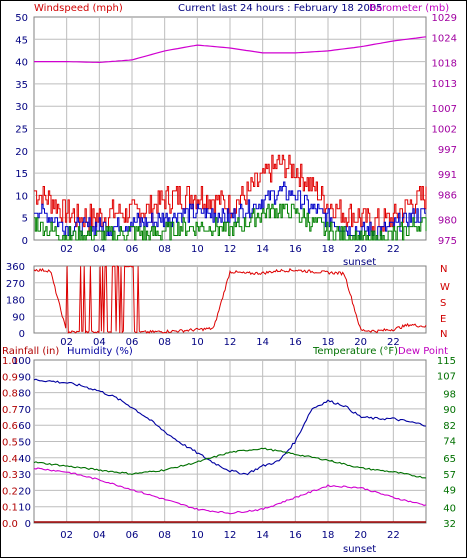  Describe the element at coordinates (24, 491) in the screenshot. I see `y-tick-label-humidity-2: 20` at that location.